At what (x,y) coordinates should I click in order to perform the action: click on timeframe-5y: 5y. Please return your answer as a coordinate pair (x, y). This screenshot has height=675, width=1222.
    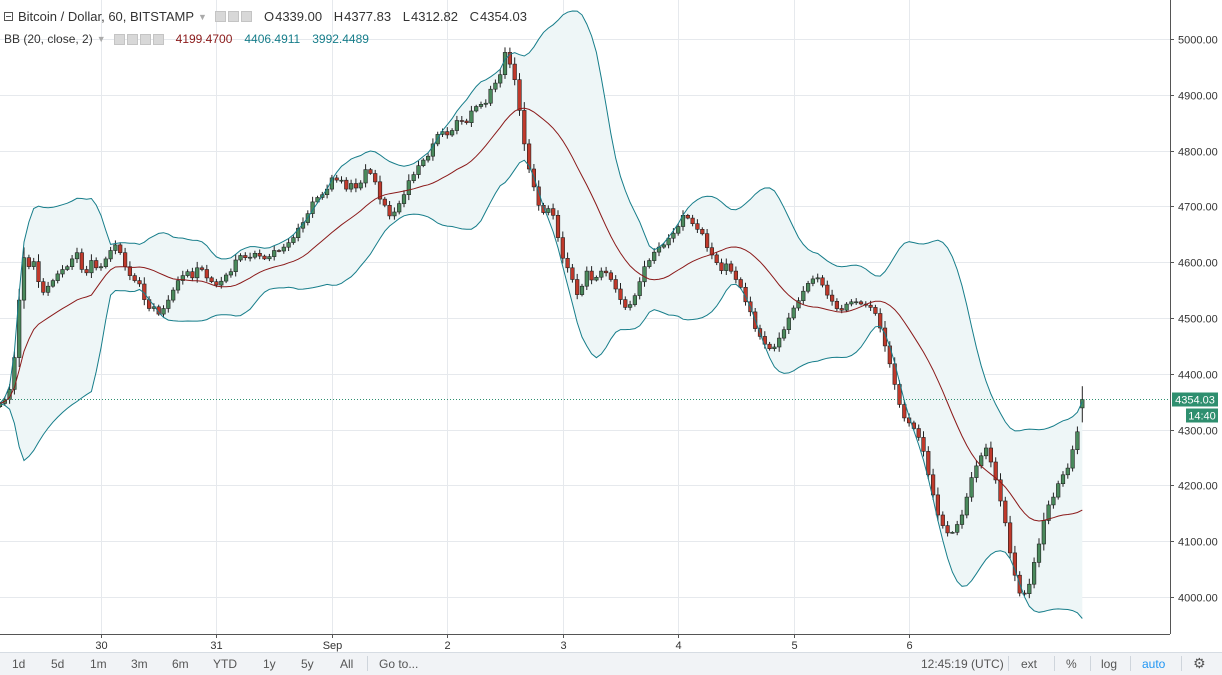
    Looking at the image, I should click on (307, 664).